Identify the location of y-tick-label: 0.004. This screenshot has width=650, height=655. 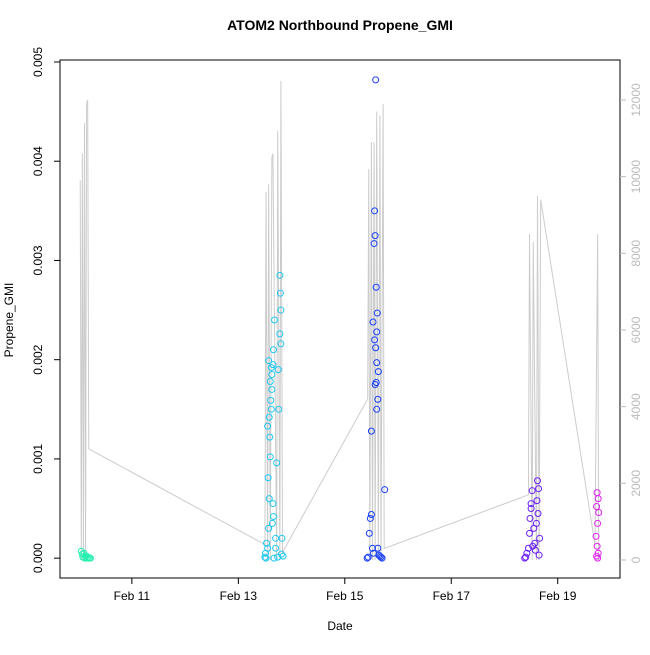
(38, 161).